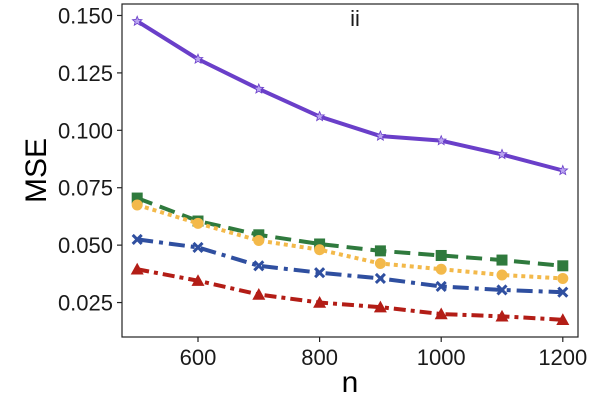  Describe the element at coordinates (562, 357) in the screenshot. I see `x-tick-label: 1200` at that location.